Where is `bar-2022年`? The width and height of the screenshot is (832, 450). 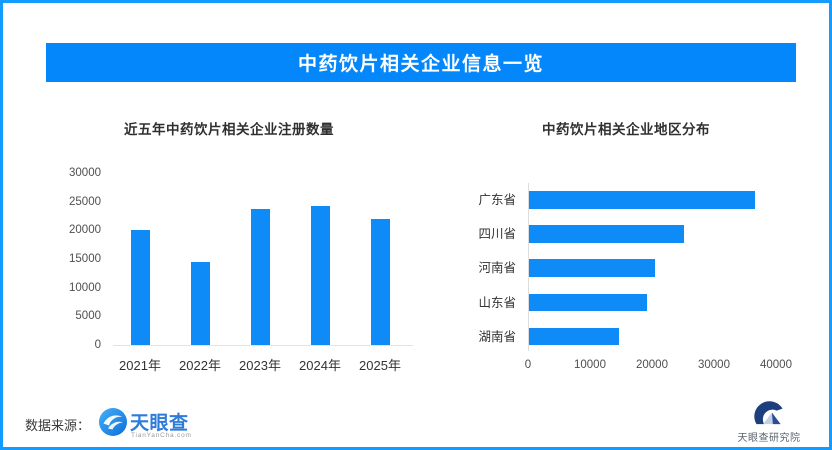
bar-2022年 is located at coordinates (200, 303).